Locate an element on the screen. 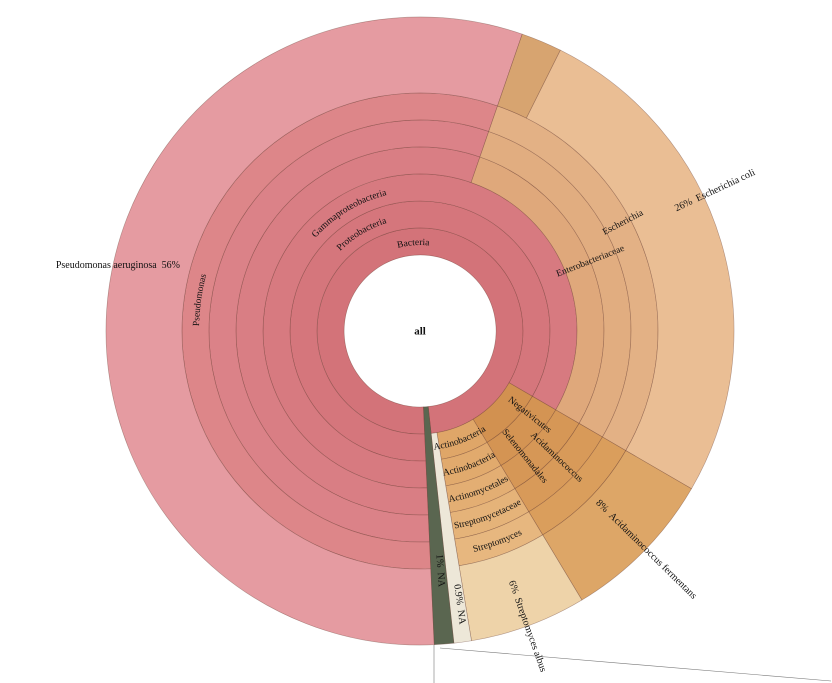 Image resolution: width=832 pixels, height=683 pixels. wedge-na is located at coordinates (439, 525).